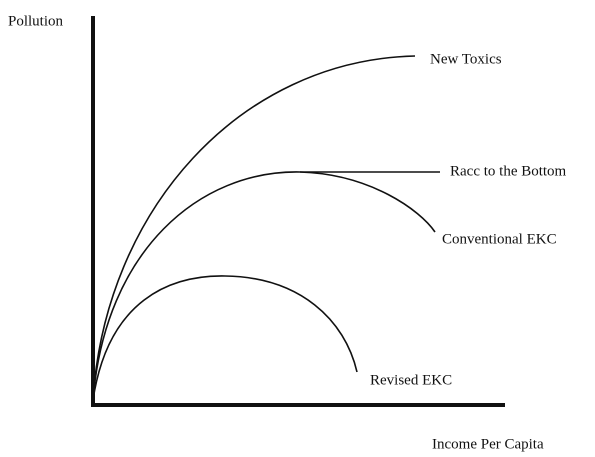 The width and height of the screenshot is (595, 457). Describe the element at coordinates (411, 380) in the screenshot. I see `curve-label: Revised EKC` at that location.